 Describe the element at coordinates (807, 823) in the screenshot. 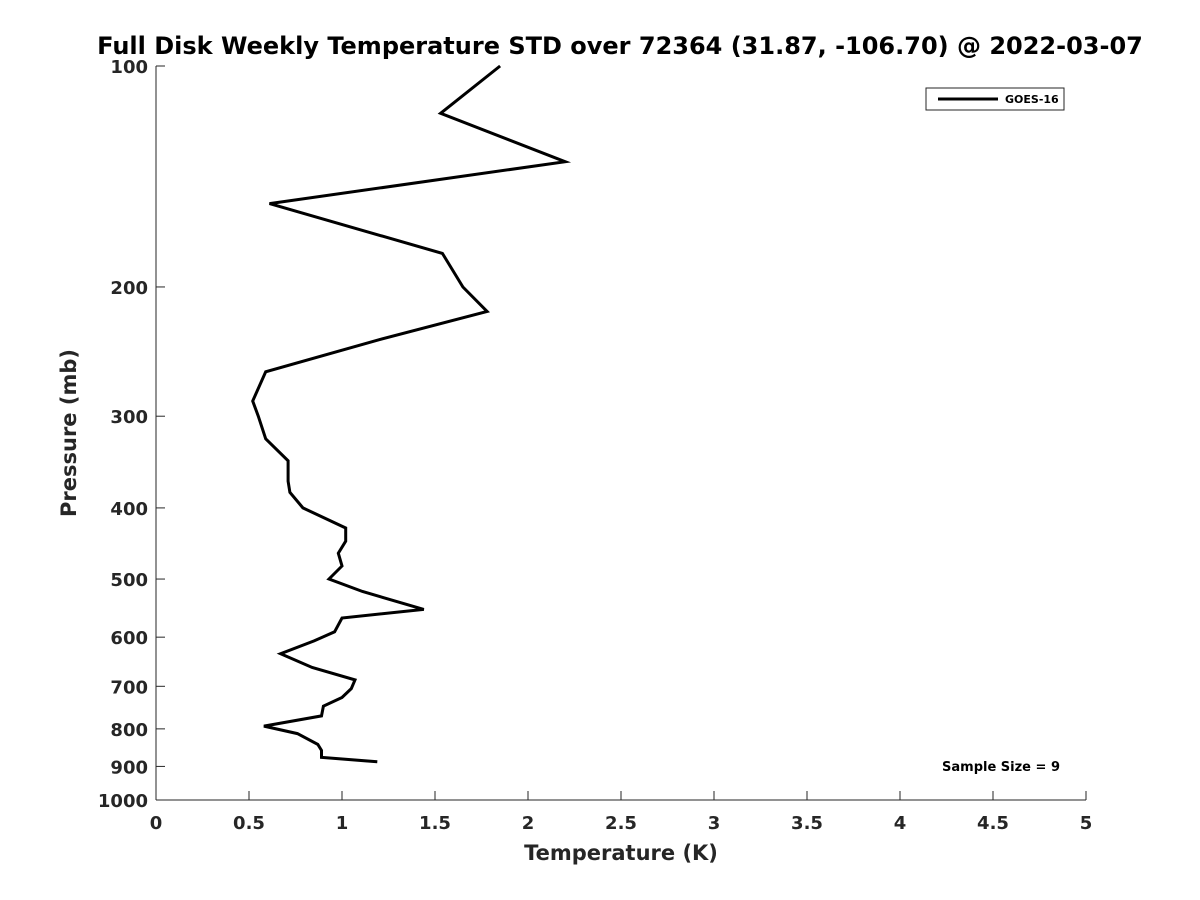

I see `x-tick-label: 3.5` at that location.